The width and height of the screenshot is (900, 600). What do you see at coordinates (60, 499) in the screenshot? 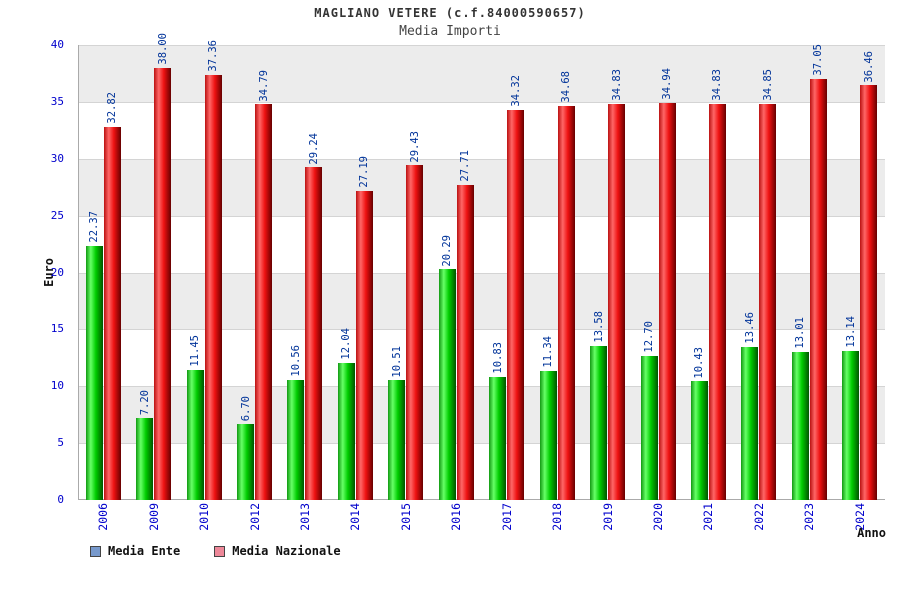
I see `y-tick-label: 0` at bounding box center [60, 499].